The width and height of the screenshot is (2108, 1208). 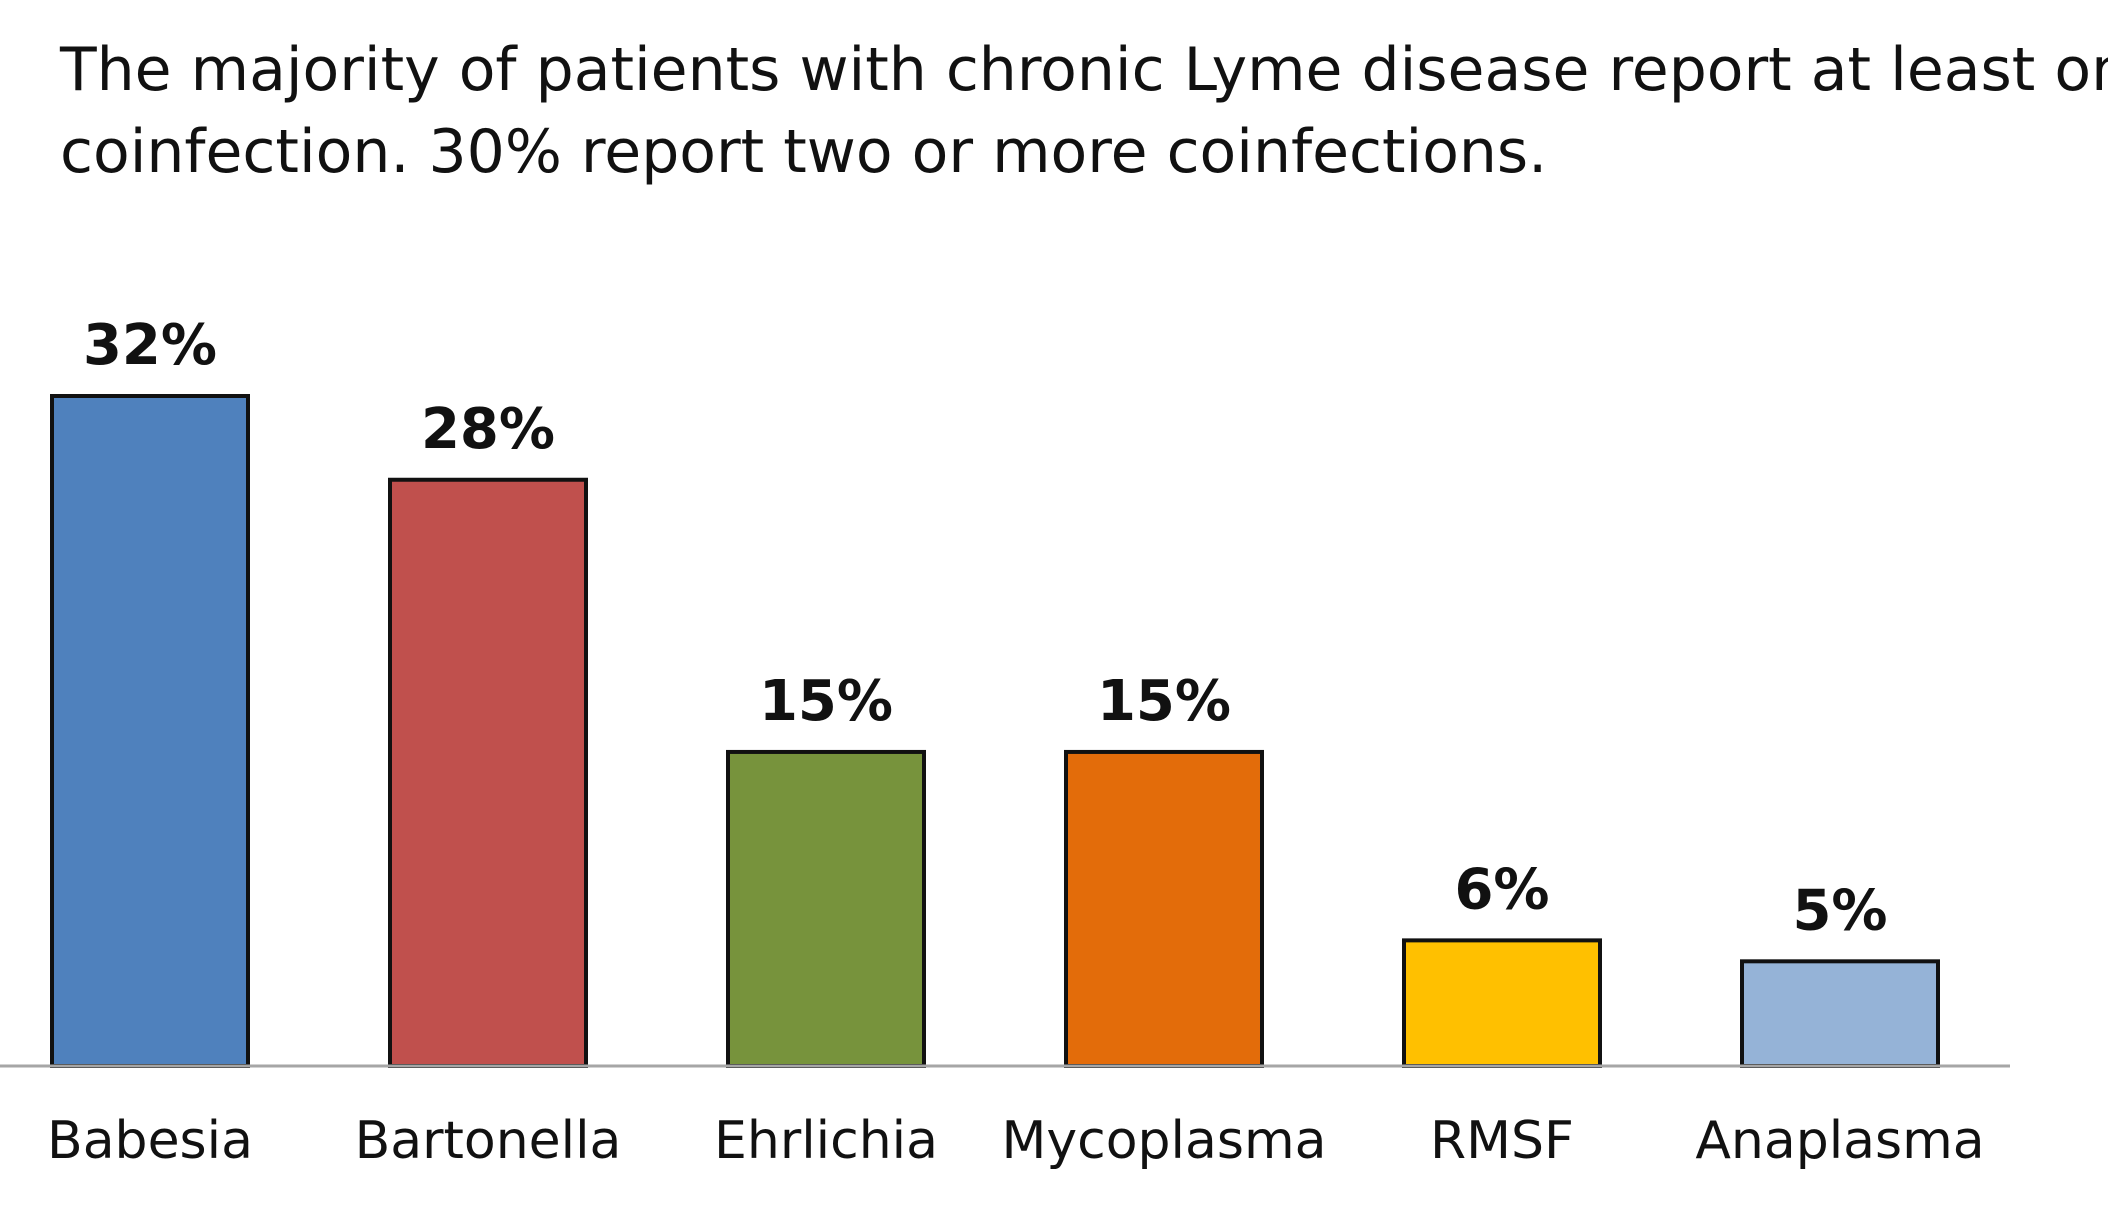 I want to click on category-label-babesia: Babesia, so click(x=150, y=1141).